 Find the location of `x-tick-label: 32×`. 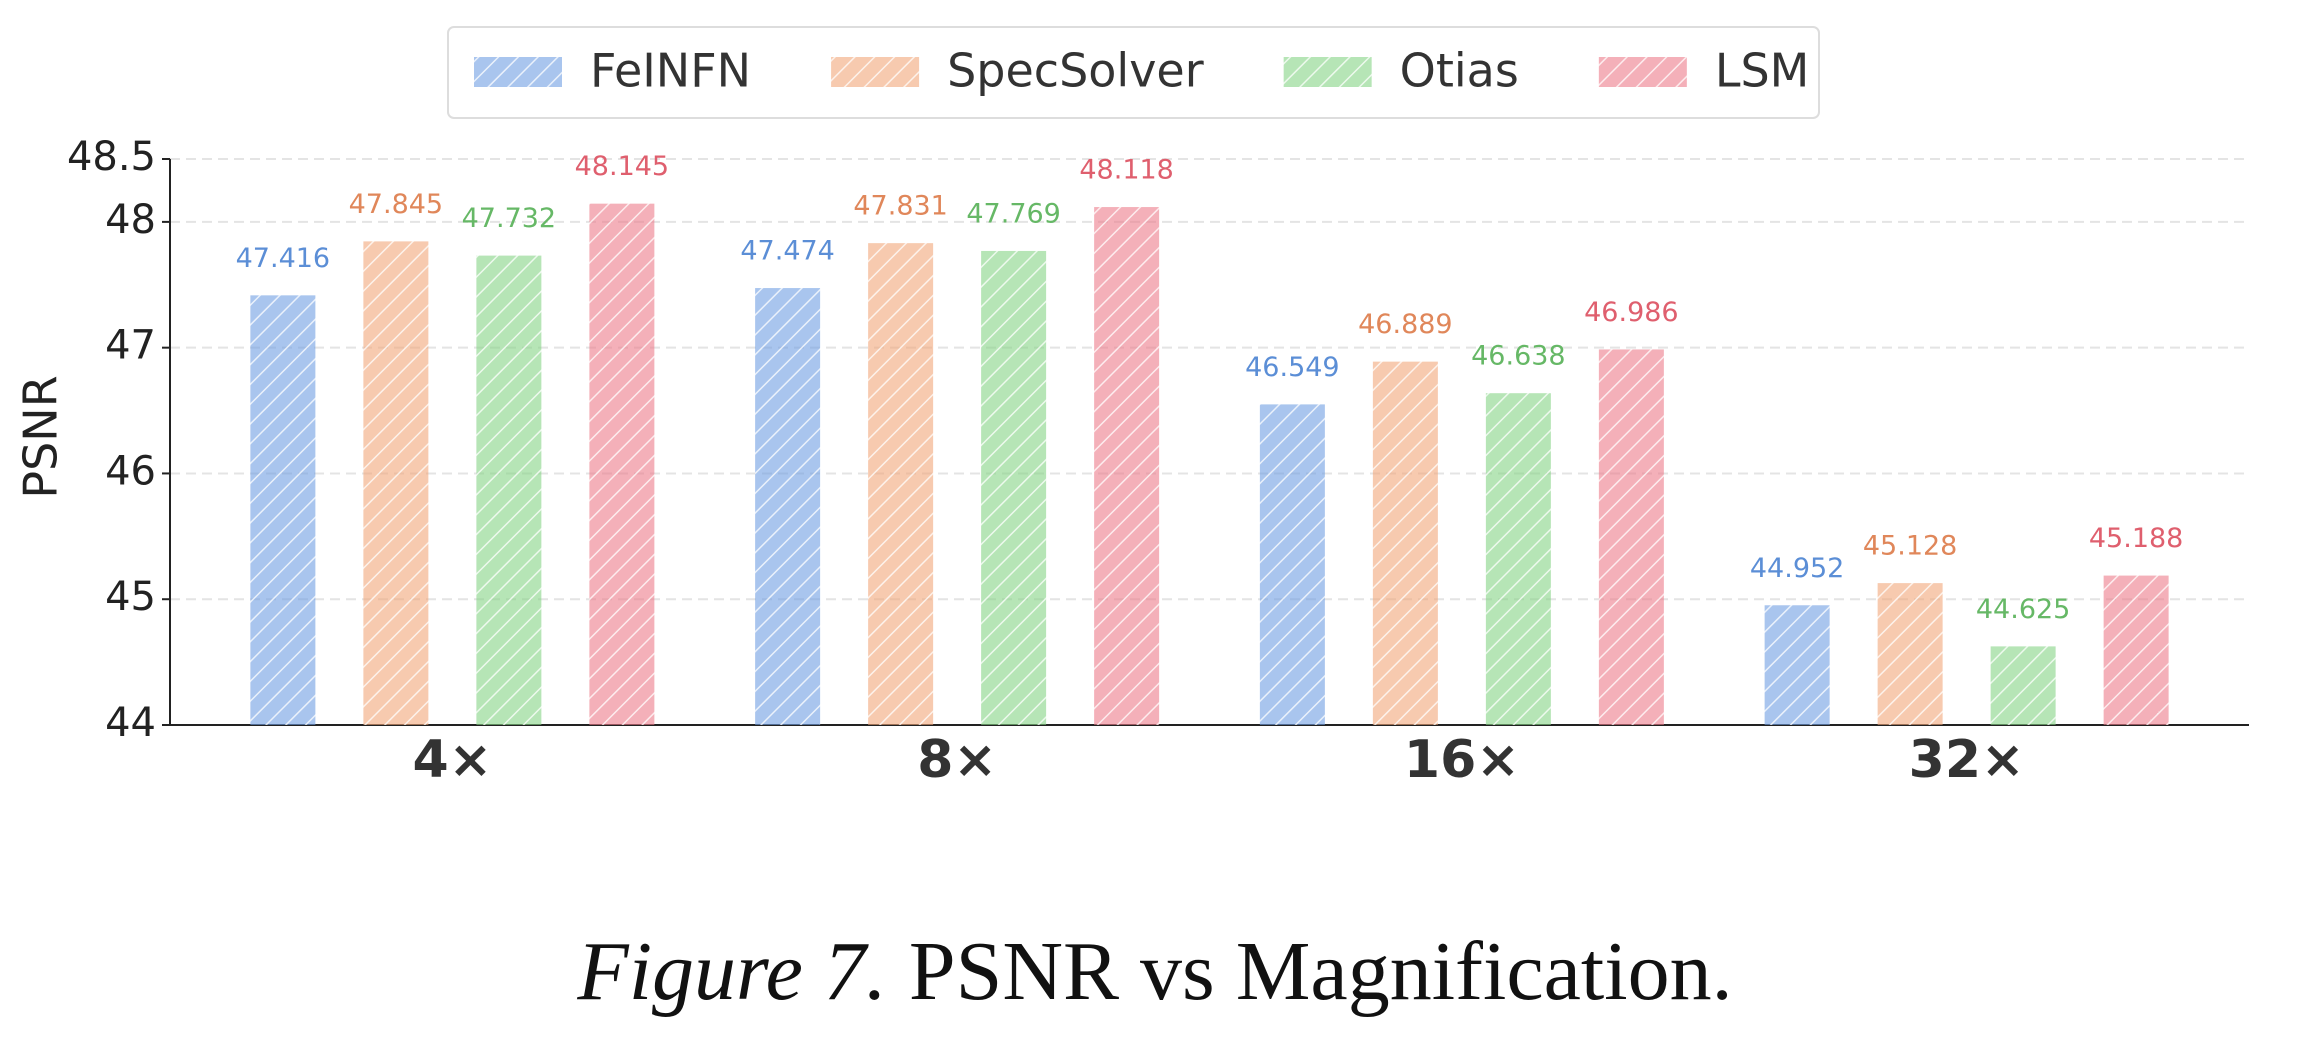

x-tick-label: 32× is located at coordinates (1967, 760).